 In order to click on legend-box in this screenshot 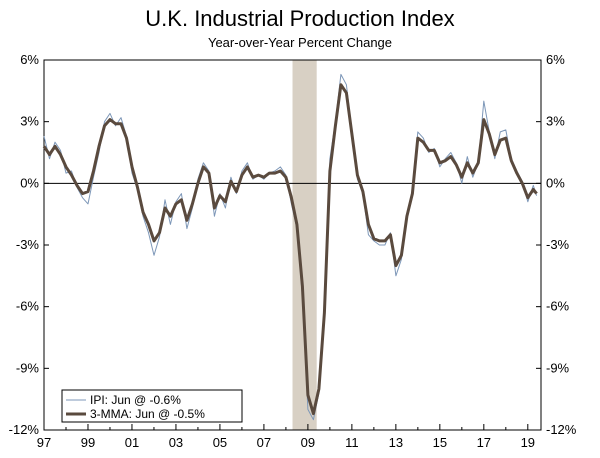, I will do `click(152, 406)`.